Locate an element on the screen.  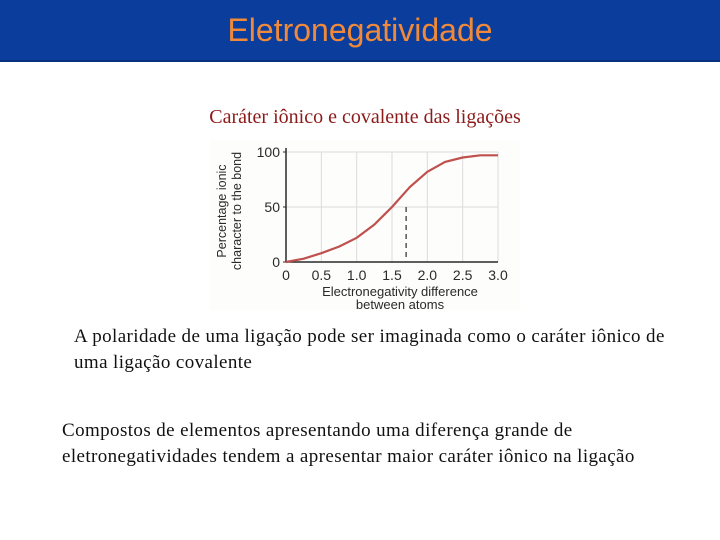
x-tick-label: 2.5 is located at coordinates (463, 275).